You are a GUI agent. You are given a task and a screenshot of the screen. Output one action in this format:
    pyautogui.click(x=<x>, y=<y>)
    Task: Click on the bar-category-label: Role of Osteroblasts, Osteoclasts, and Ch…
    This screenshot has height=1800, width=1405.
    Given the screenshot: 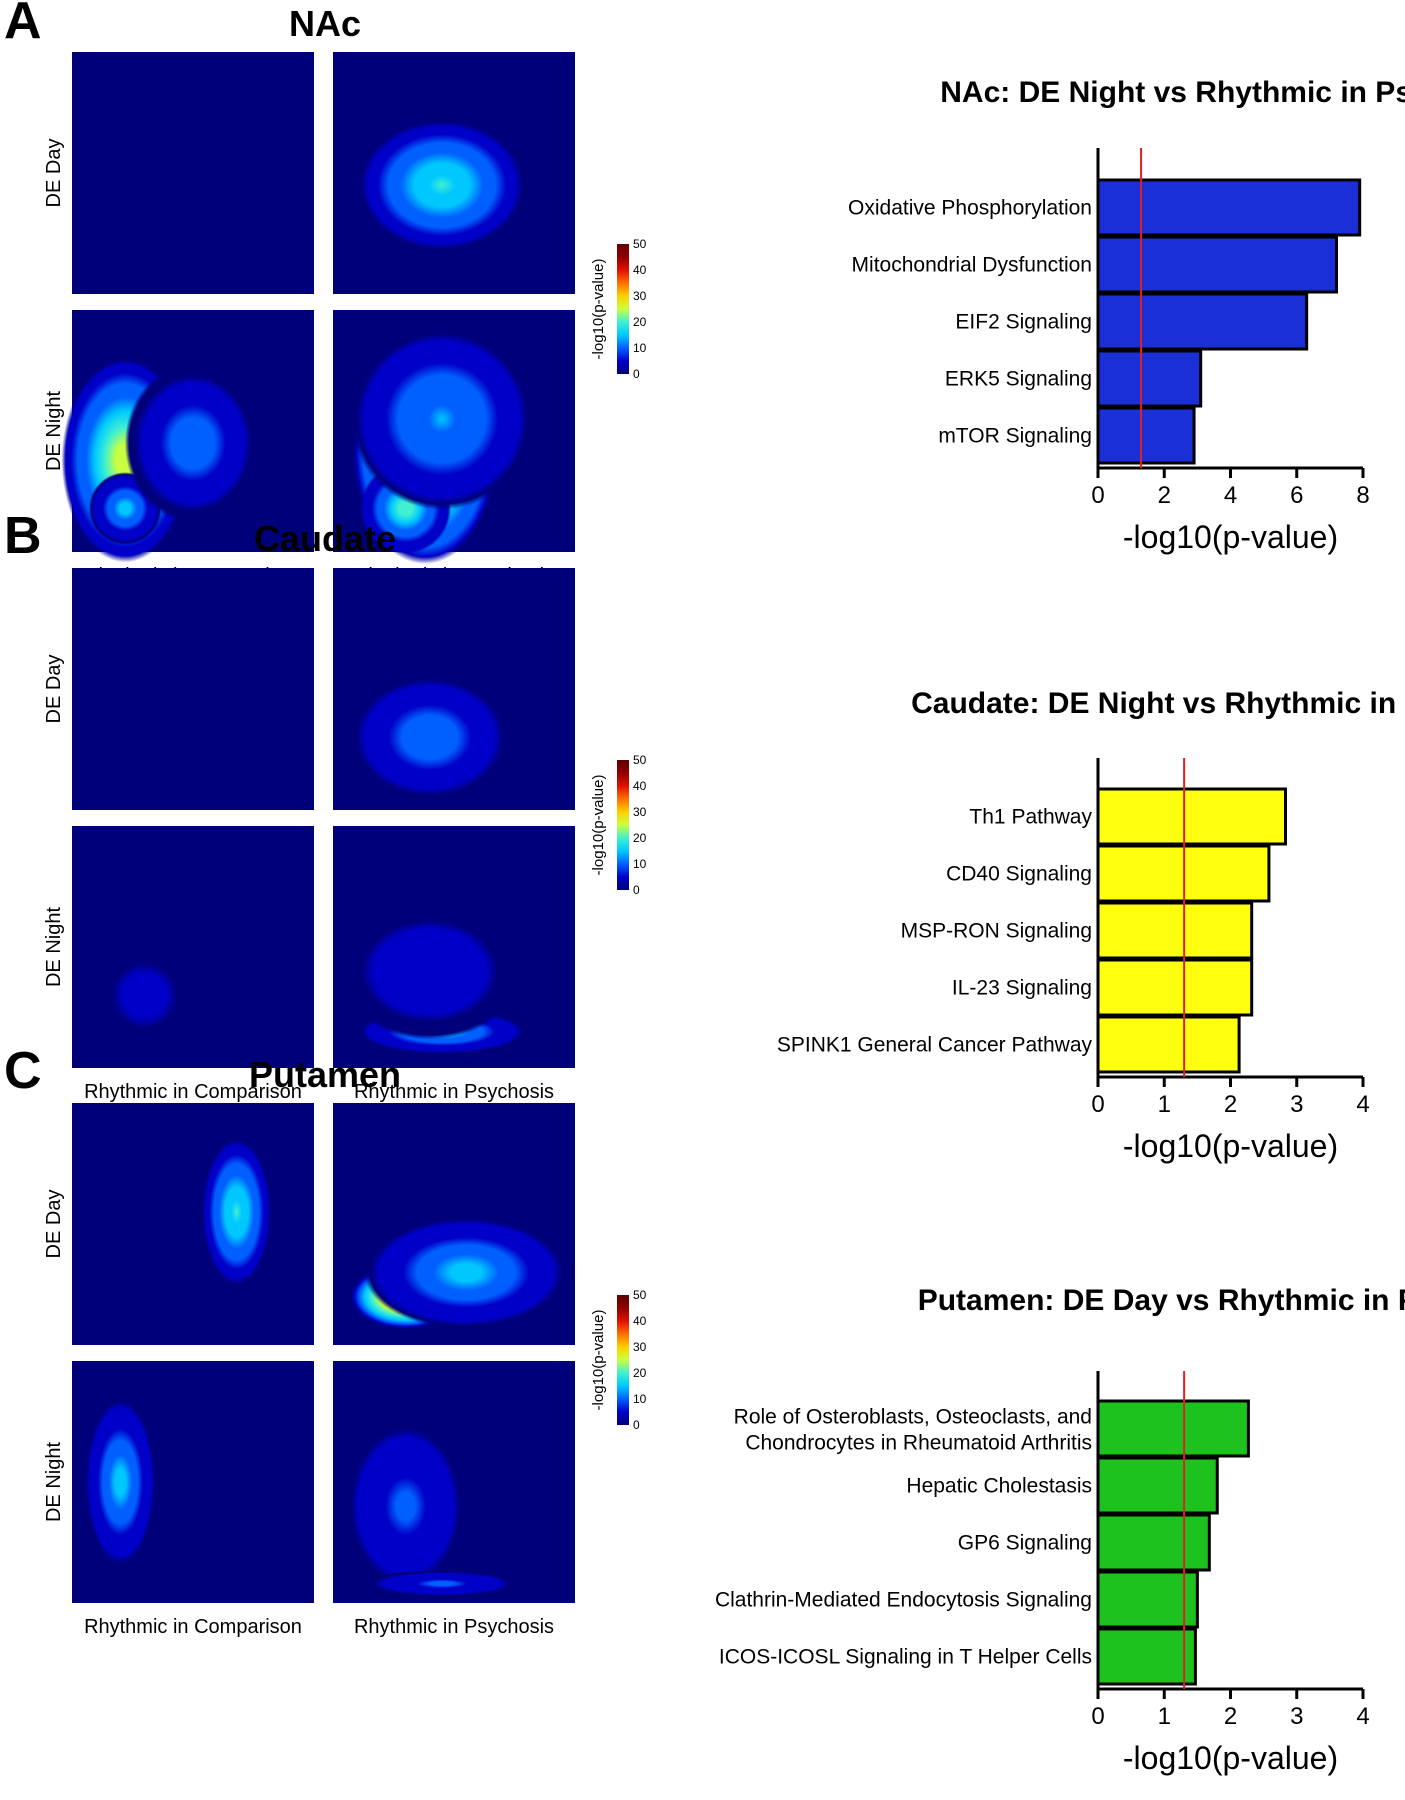 What is the action you would take?
    pyautogui.click(x=913, y=1430)
    